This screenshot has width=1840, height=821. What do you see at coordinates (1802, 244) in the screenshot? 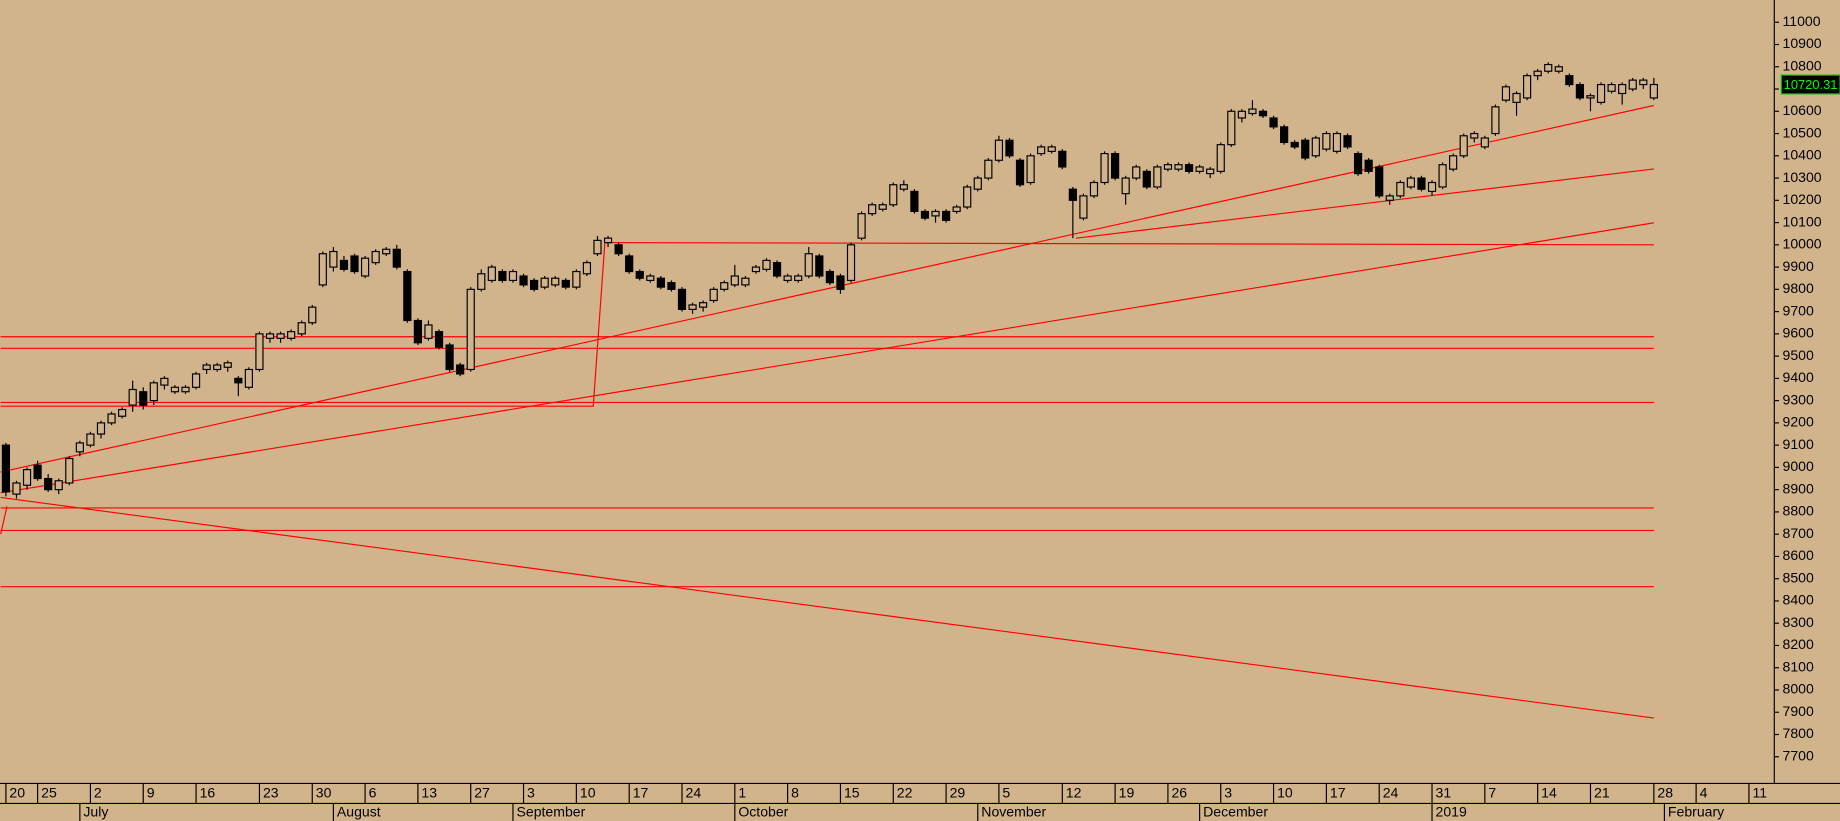
I see `y-tick-label: 10000` at bounding box center [1802, 244].